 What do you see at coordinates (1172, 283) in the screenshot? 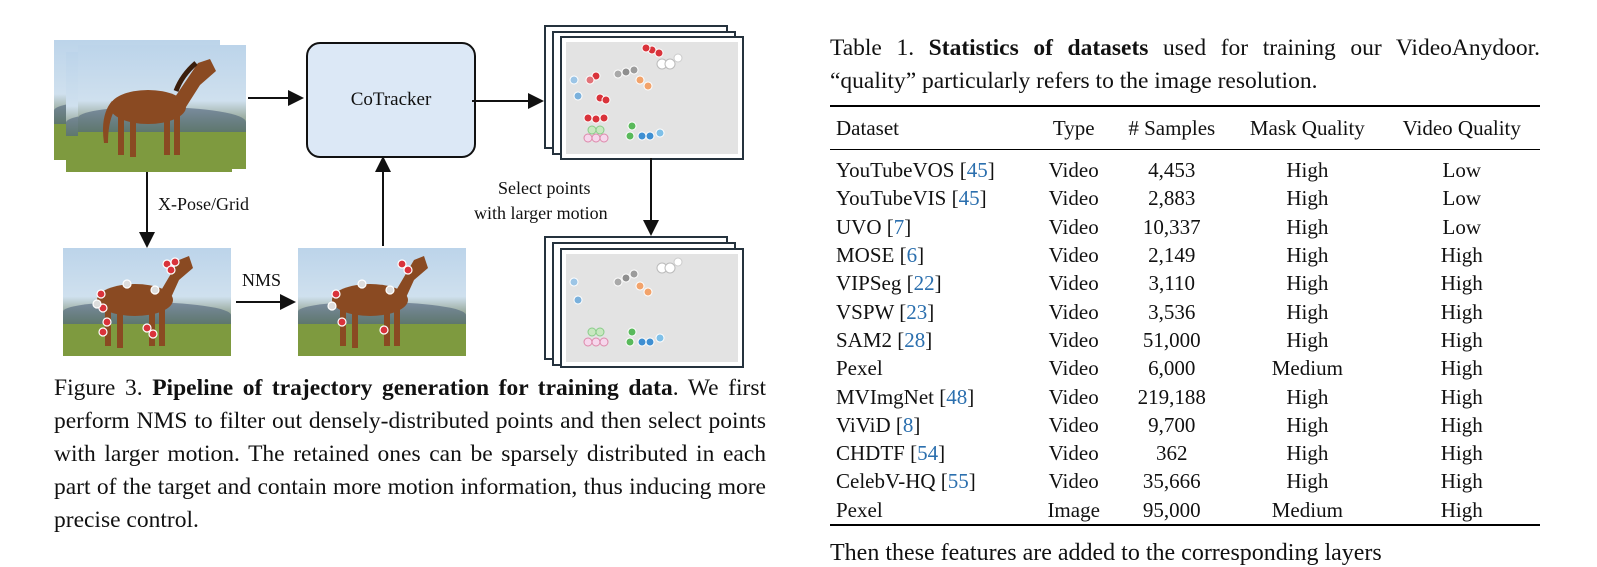
I see `cell-samples: 3,110` at bounding box center [1172, 283].